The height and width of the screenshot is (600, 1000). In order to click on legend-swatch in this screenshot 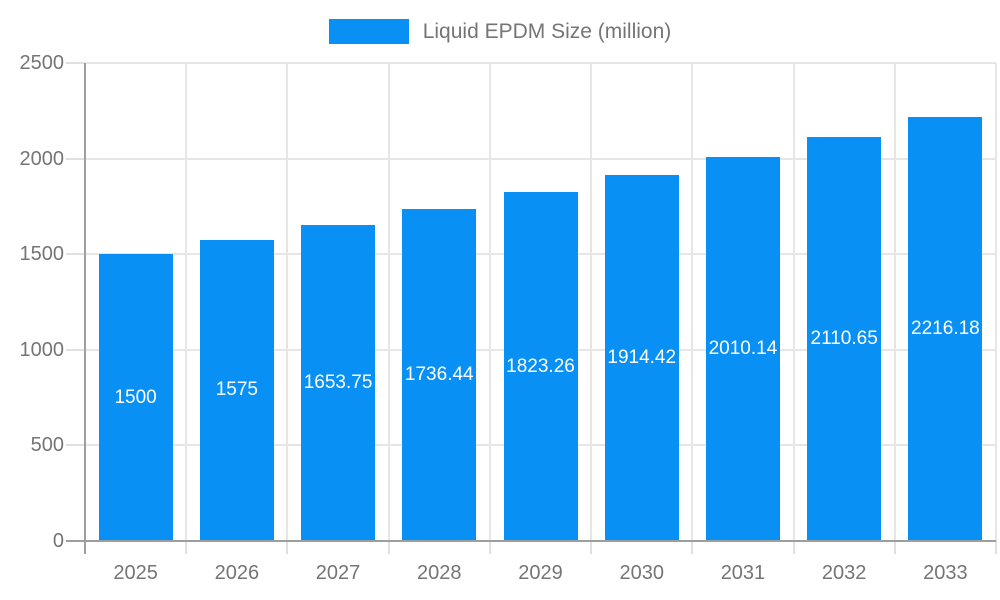, I will do `click(368, 31)`.